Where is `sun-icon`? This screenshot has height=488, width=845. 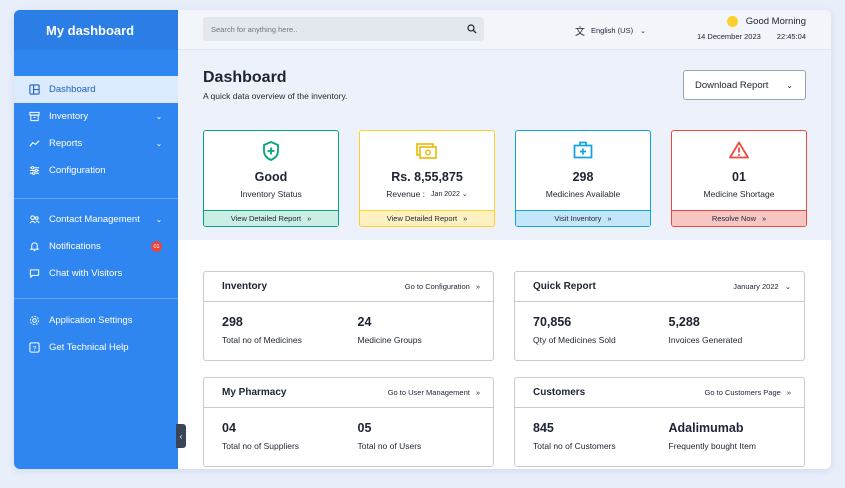
sun-icon is located at coordinates (732, 21).